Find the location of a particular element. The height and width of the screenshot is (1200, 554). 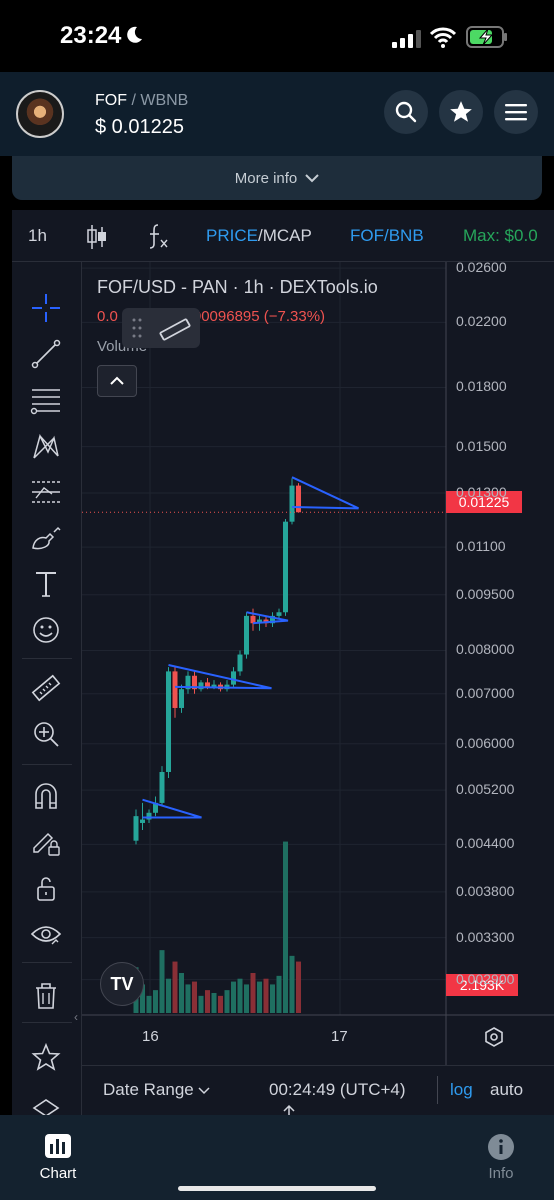

ruler-icon is located at coordinates (46, 688).